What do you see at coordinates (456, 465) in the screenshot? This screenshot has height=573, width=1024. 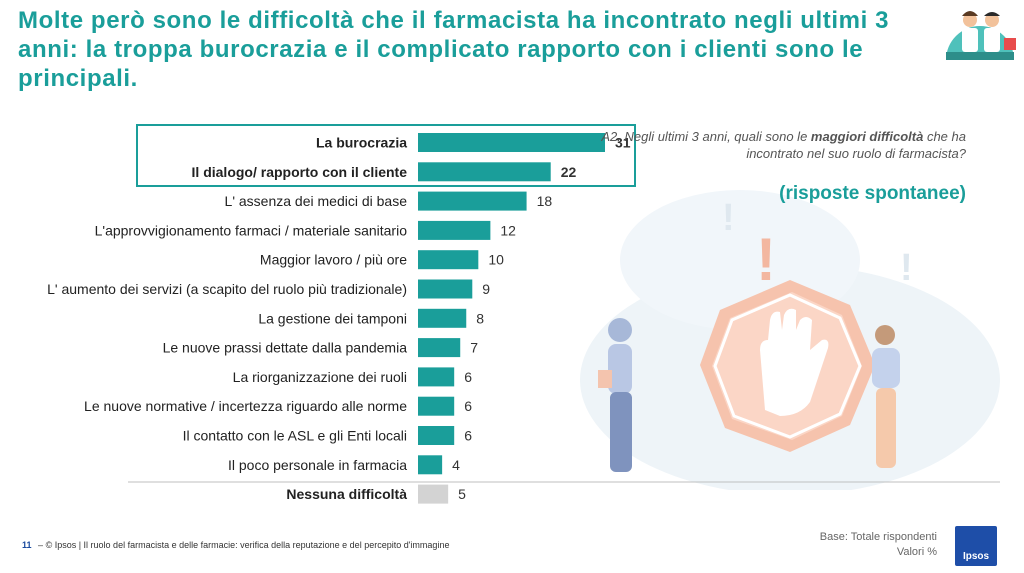 I see `value-label: 4` at bounding box center [456, 465].